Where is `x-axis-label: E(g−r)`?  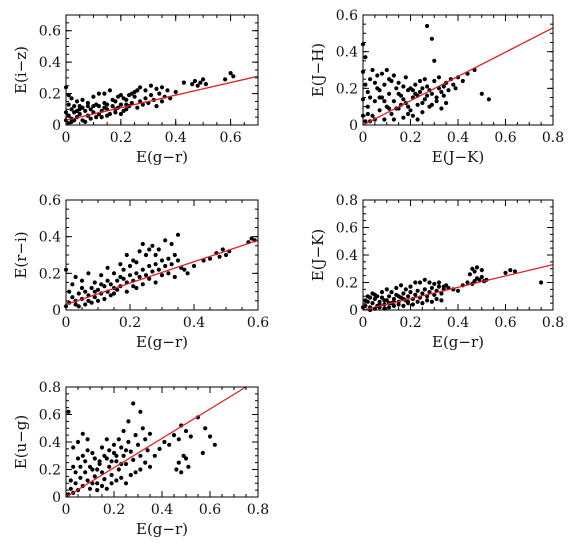 x-axis-label: E(g−r) is located at coordinates (162, 342).